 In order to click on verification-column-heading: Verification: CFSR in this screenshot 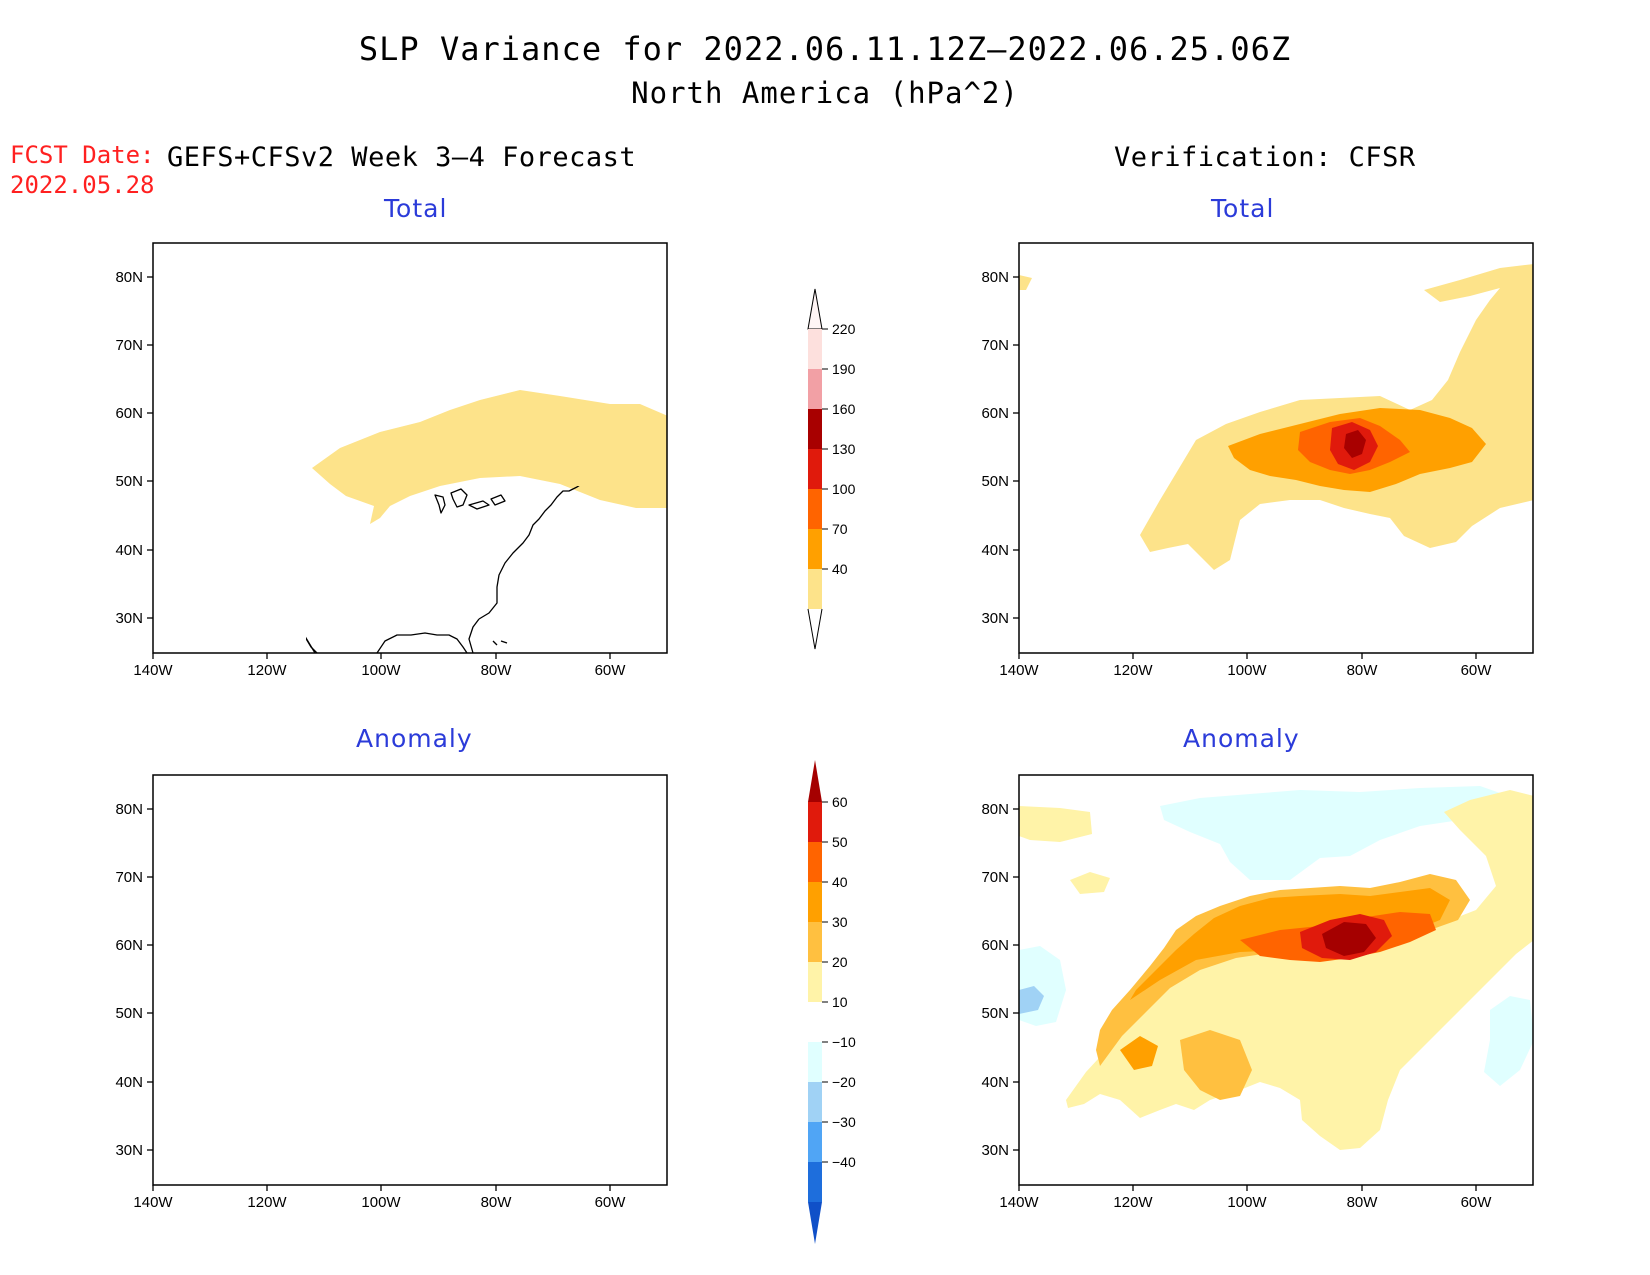, I will do `click(1265, 157)`.